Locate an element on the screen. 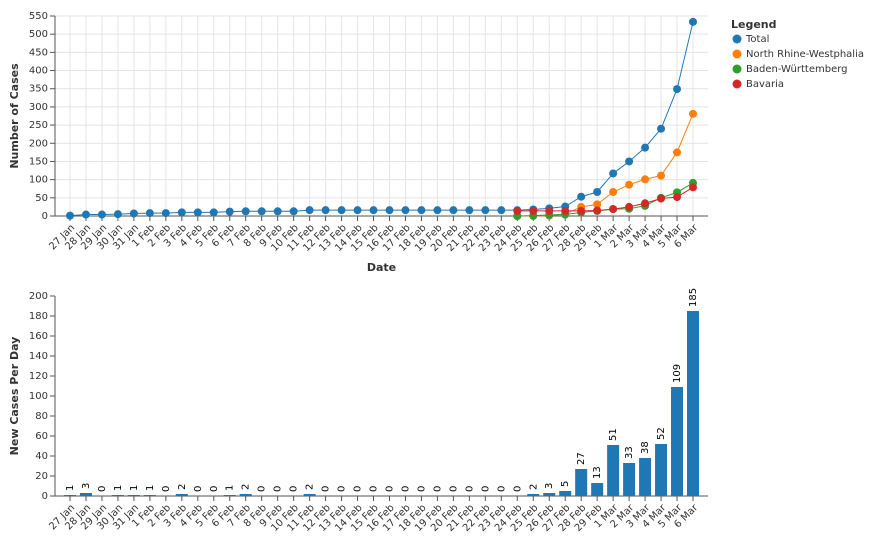  series-line is located at coordinates (605, 165).